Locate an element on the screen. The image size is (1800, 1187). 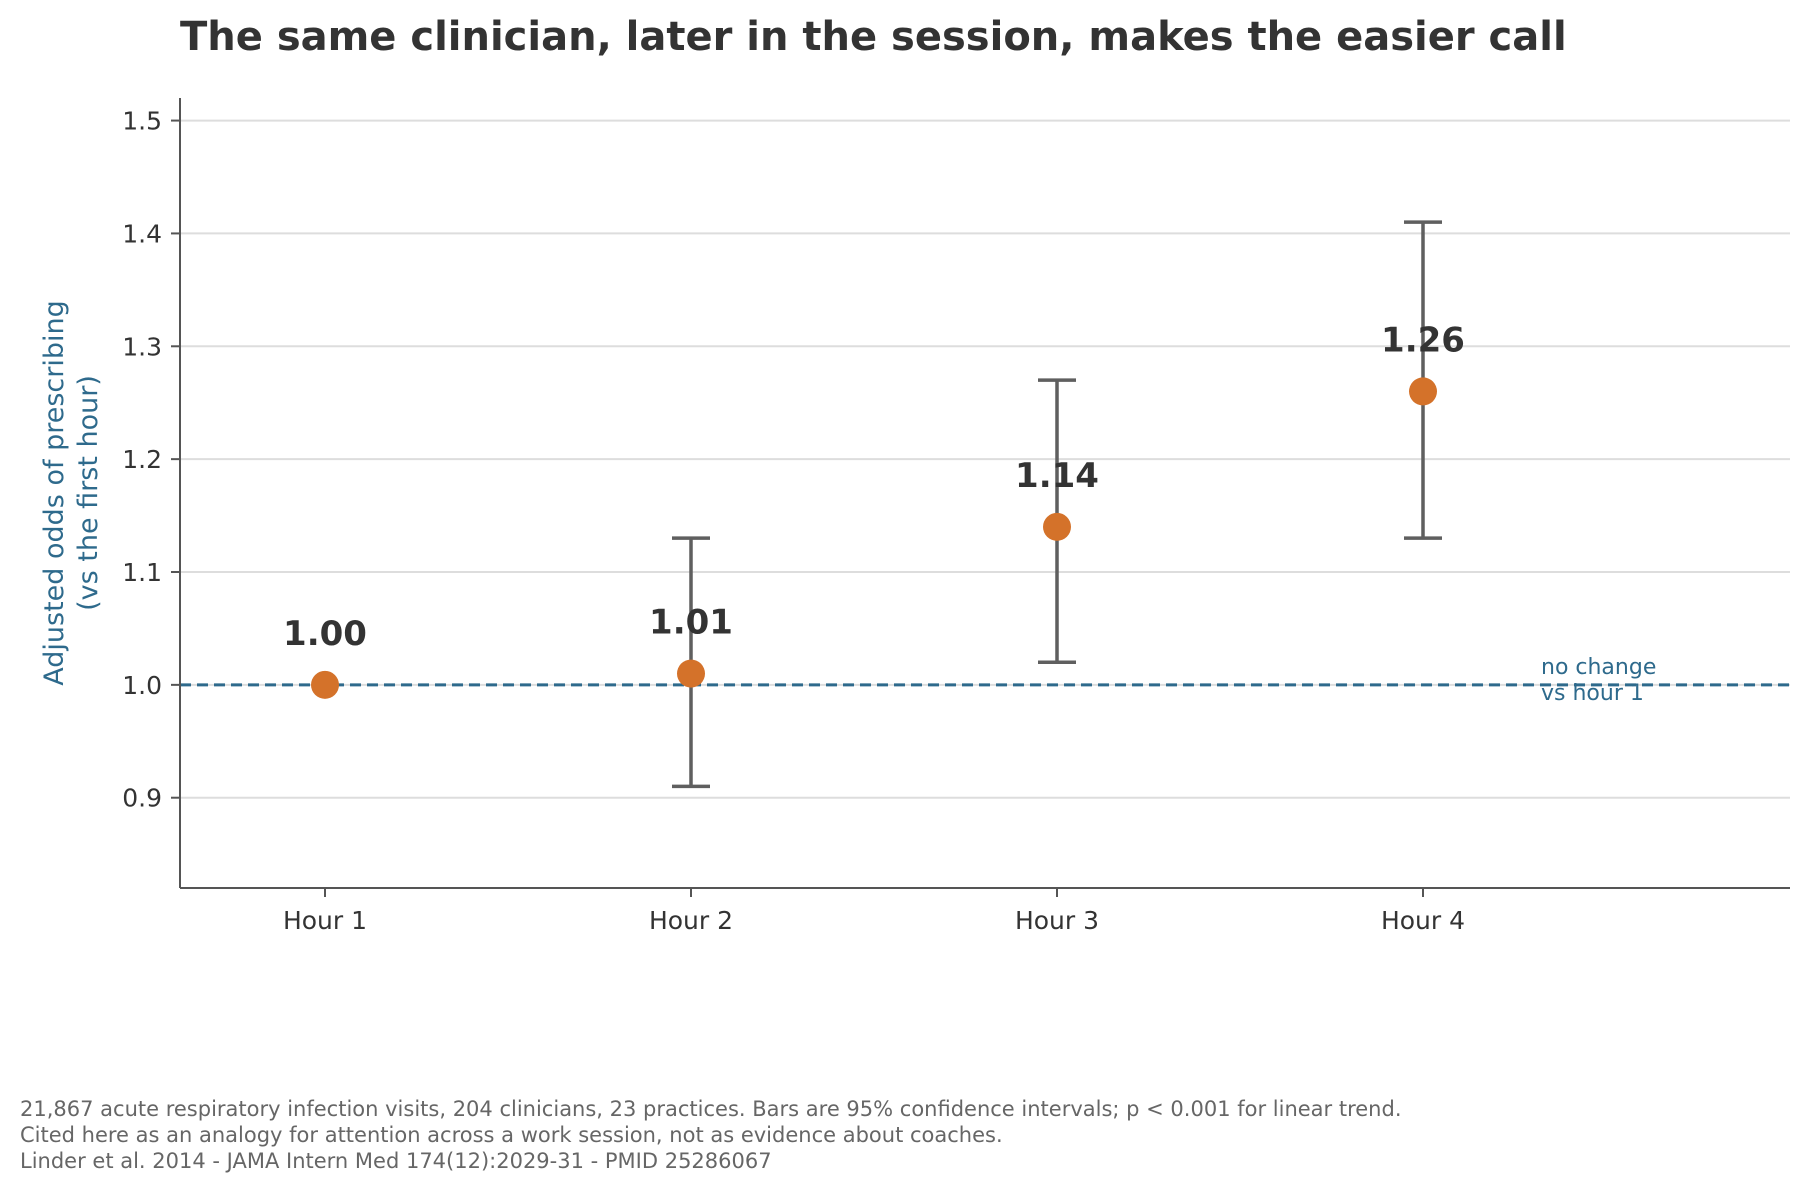
y-tick-label: 1.0 is located at coordinates (142, 685).